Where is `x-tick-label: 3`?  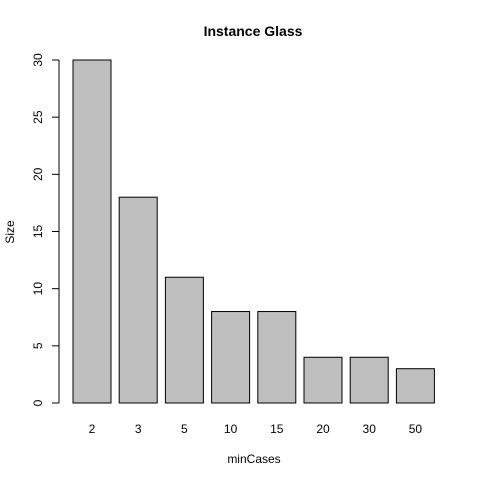 x-tick-label: 3 is located at coordinates (138, 429).